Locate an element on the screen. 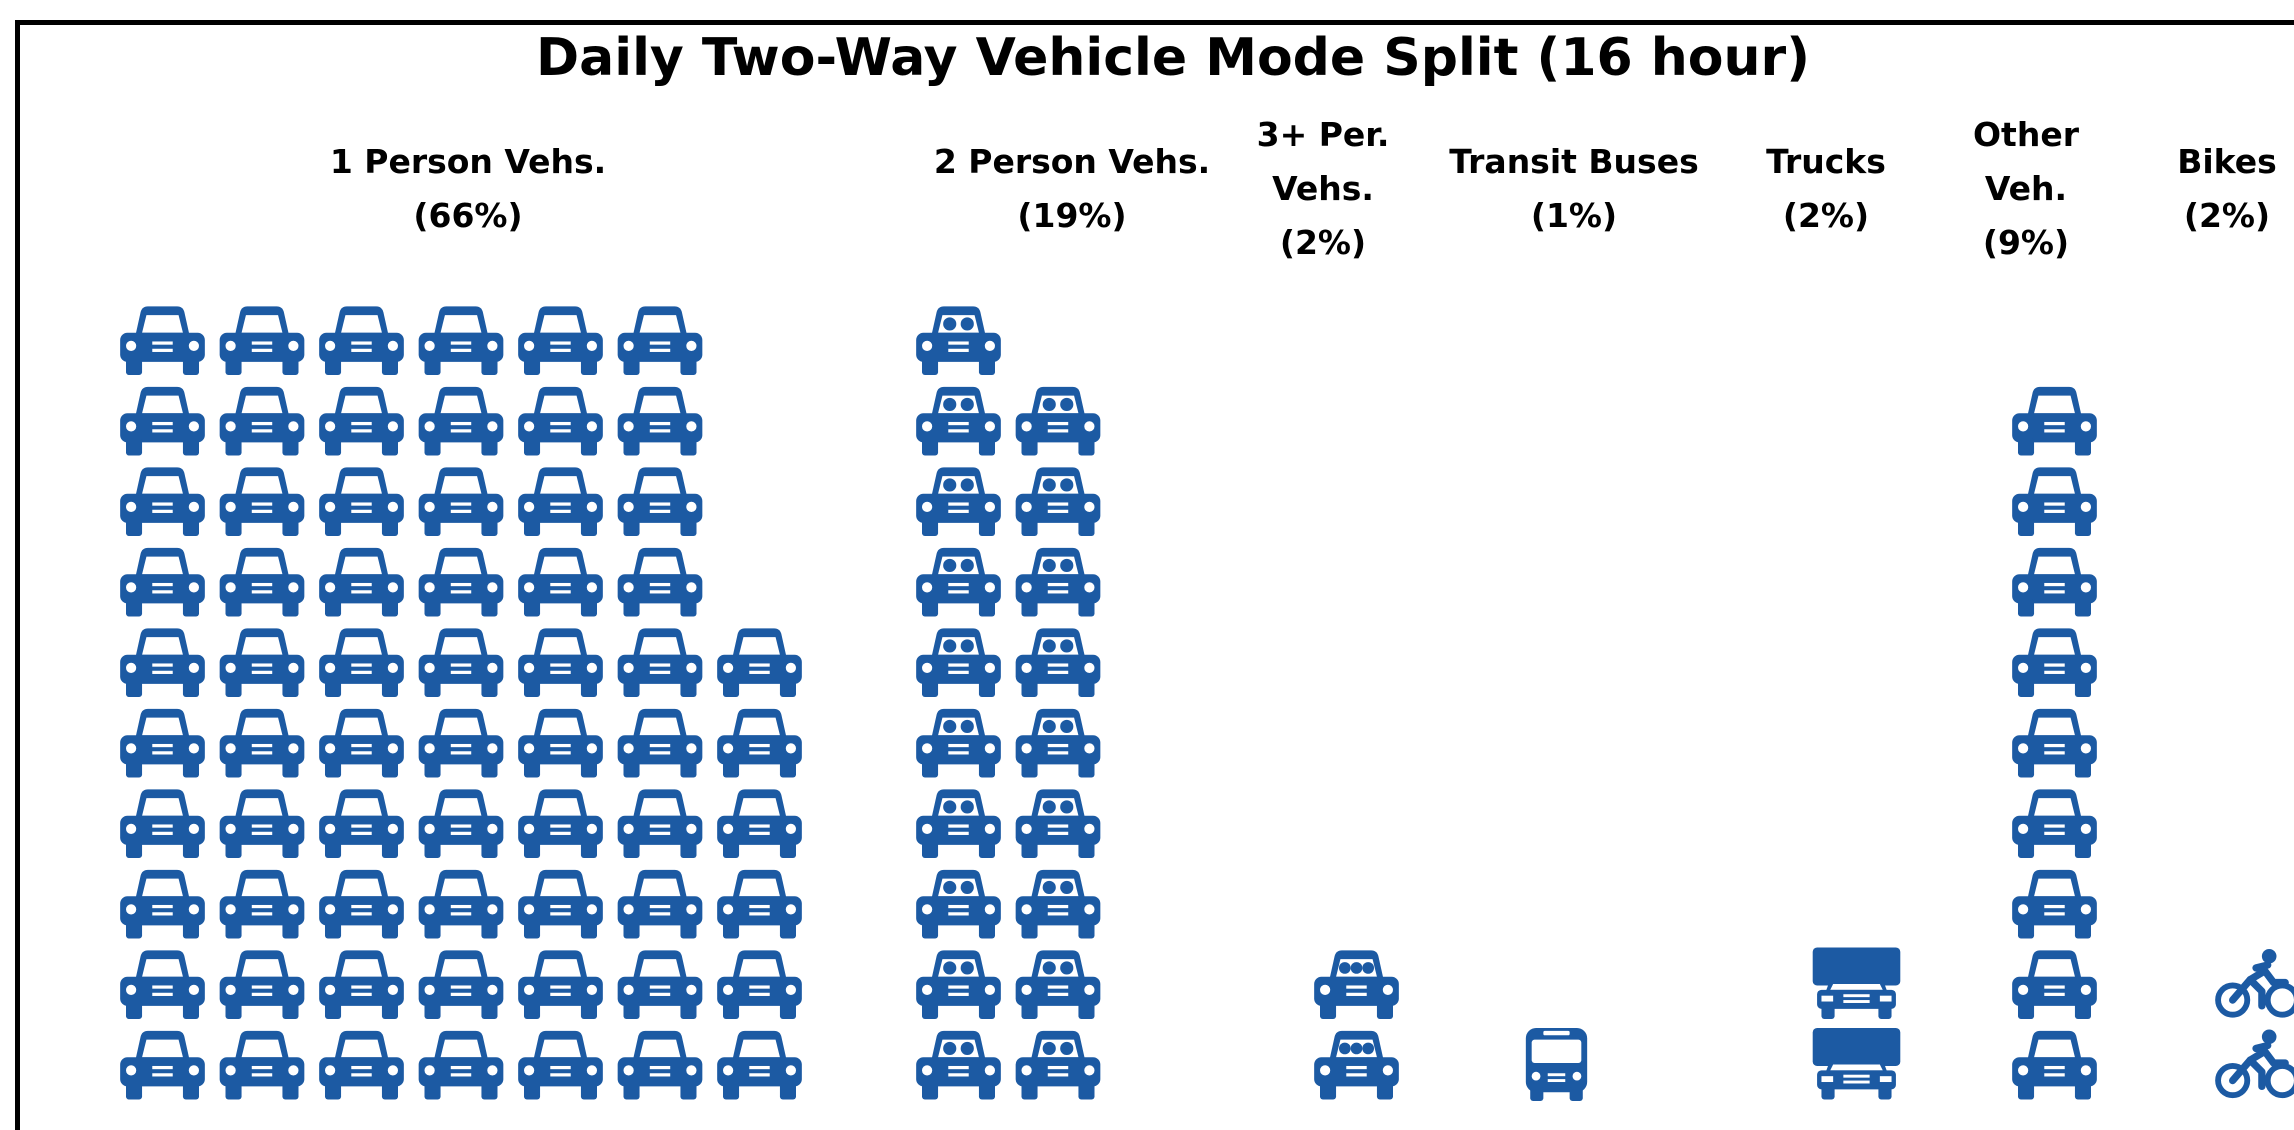  icon-bus is located at coordinates (1556, 1064).